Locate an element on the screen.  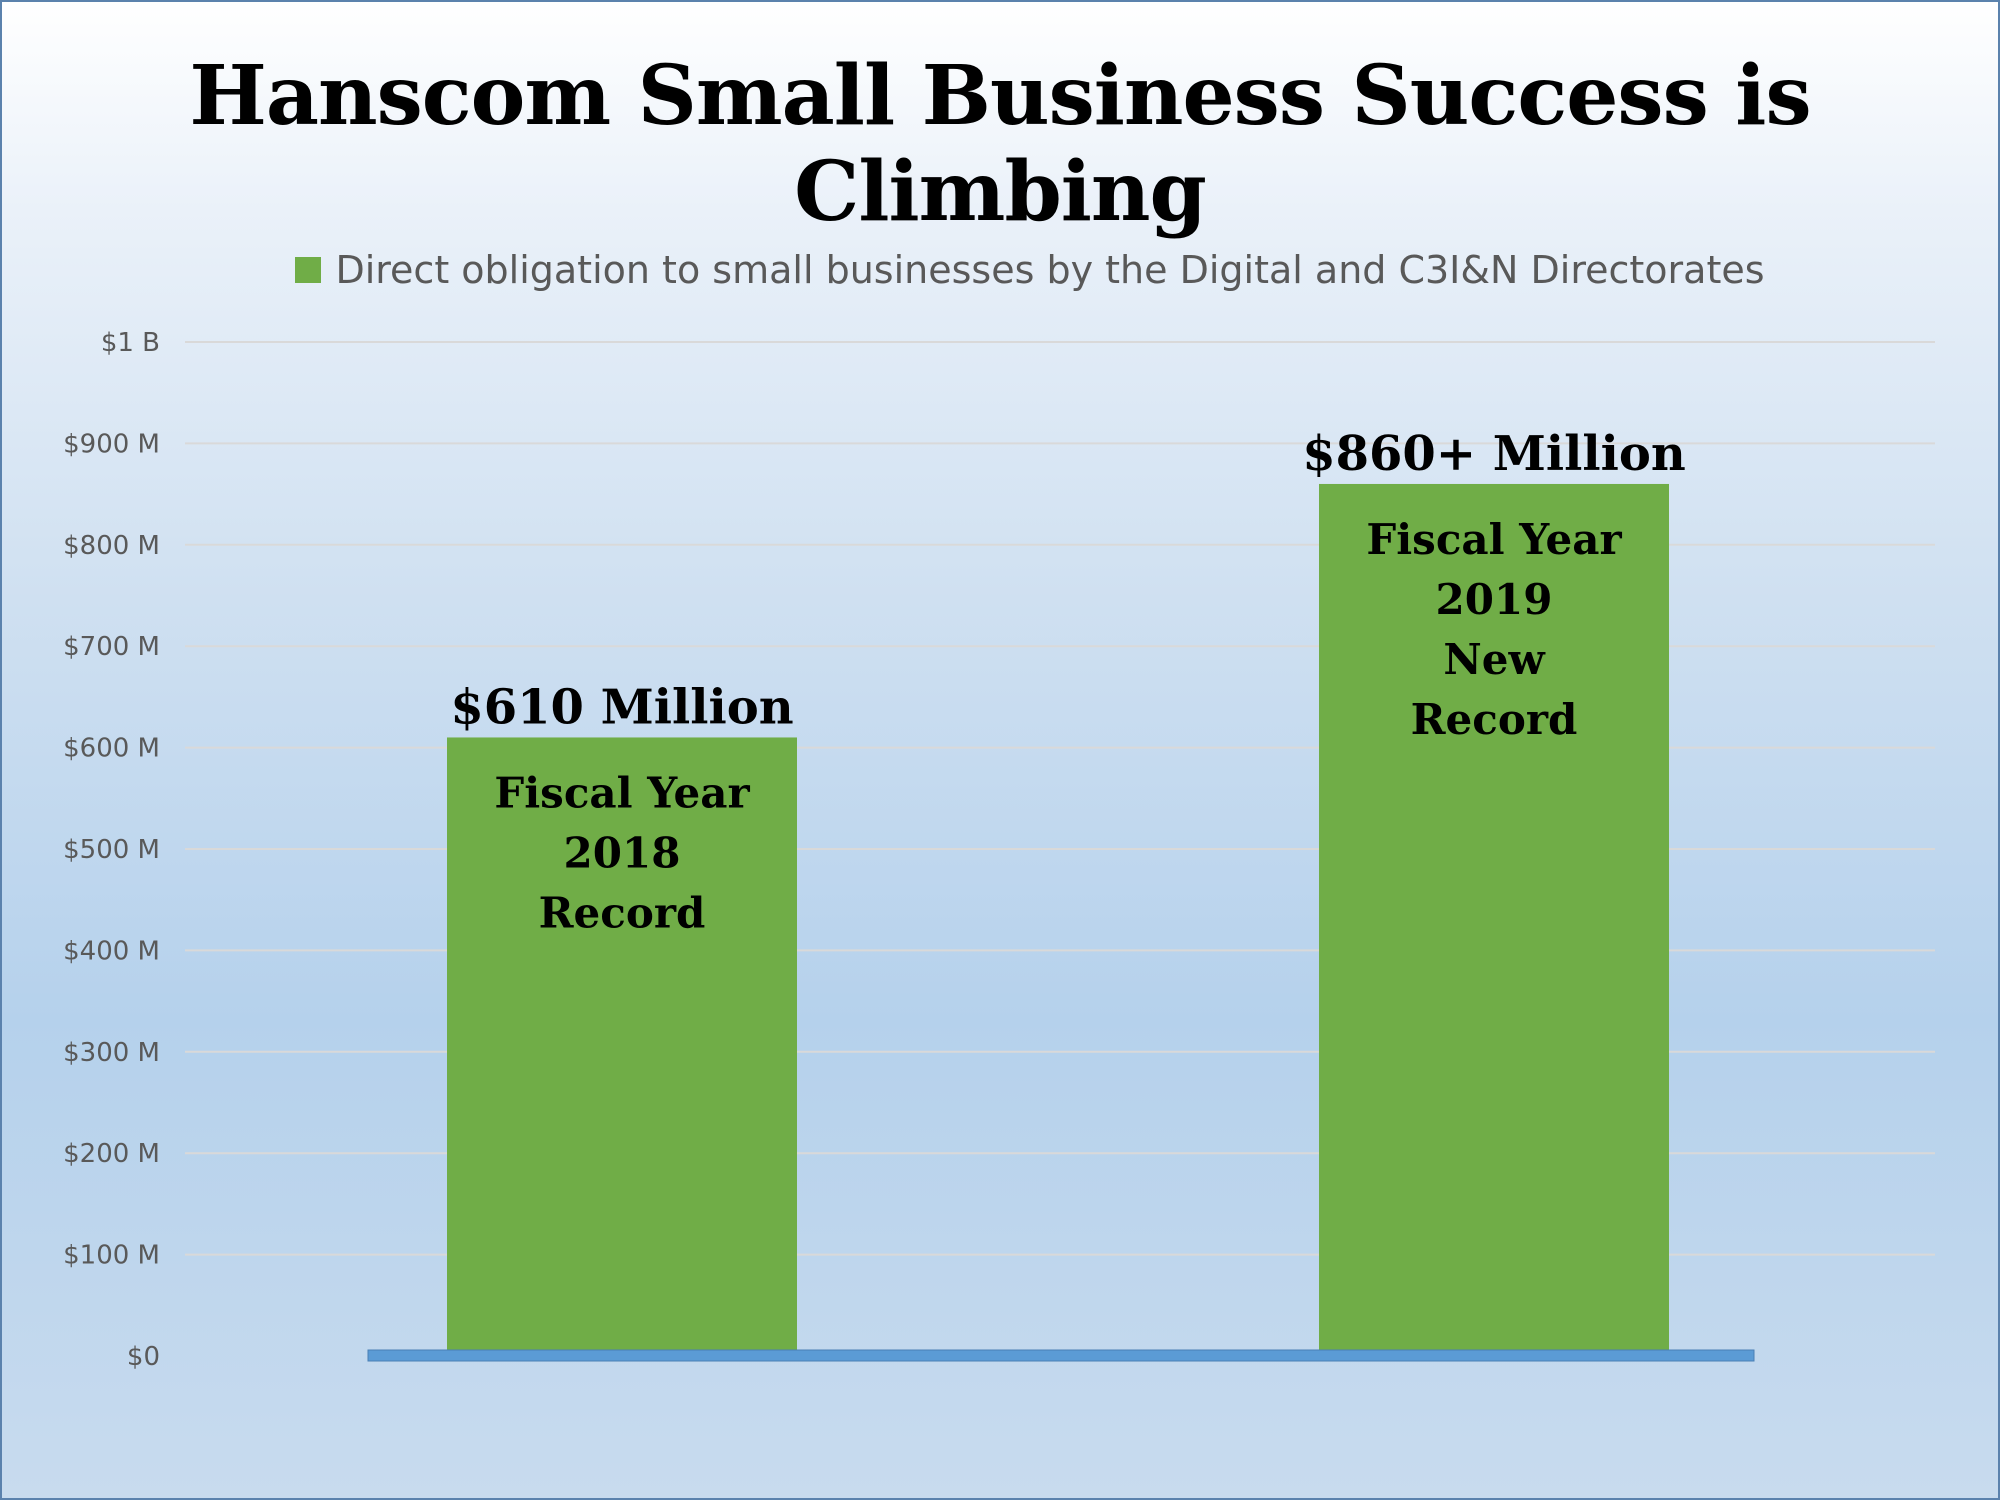
y-tick-label: $700 M is located at coordinates (111, 647).